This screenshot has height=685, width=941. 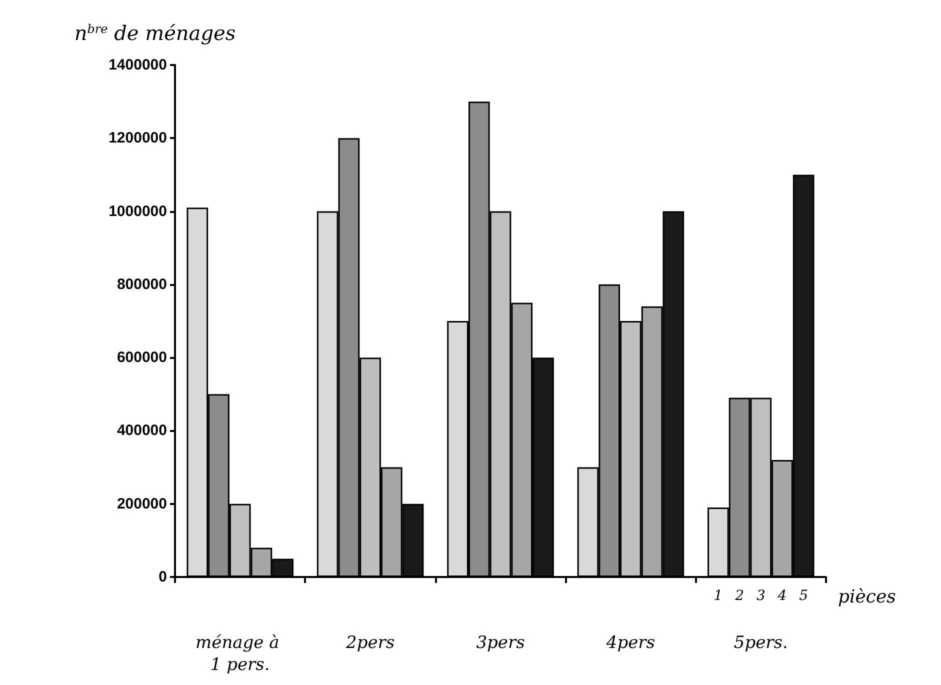 What do you see at coordinates (867, 597) in the screenshot?
I see `x-axis-title: pièces` at bounding box center [867, 597].